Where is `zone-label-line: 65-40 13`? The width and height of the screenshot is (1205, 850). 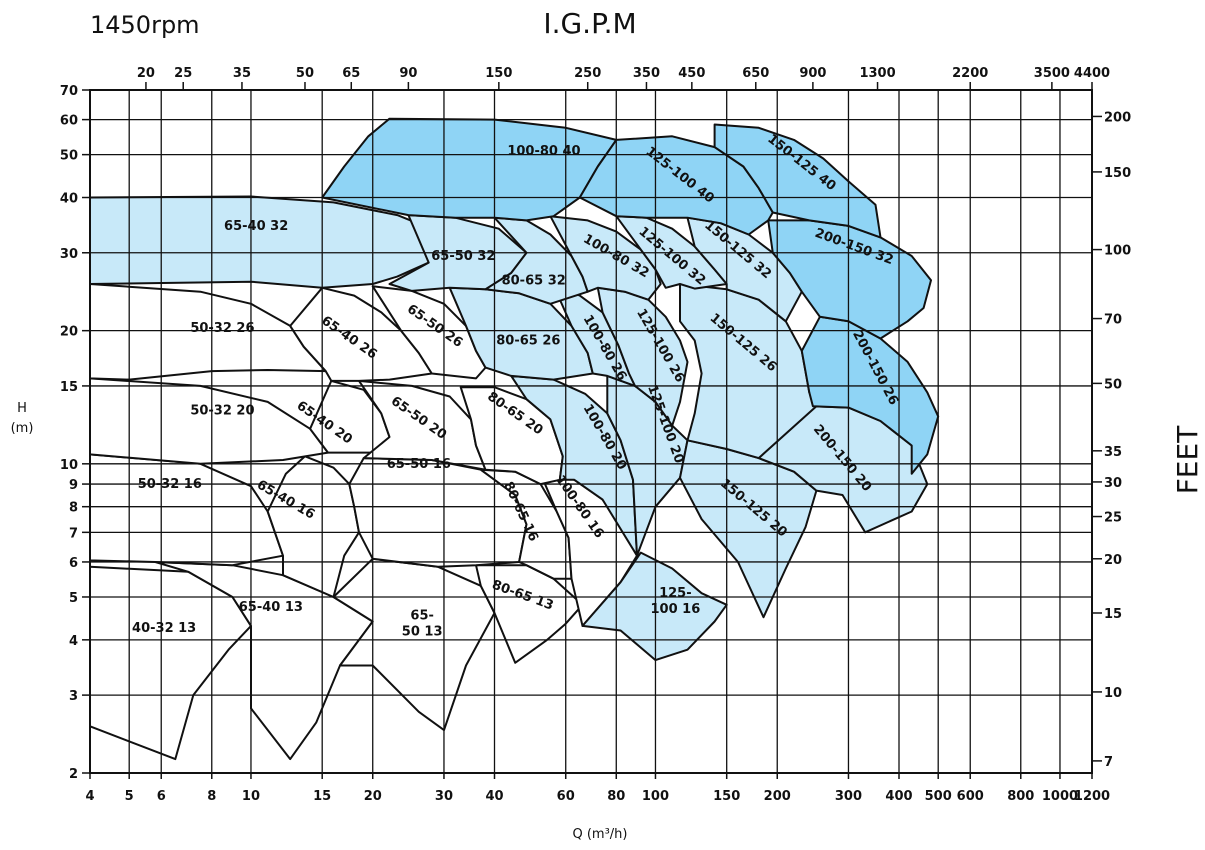 zone-label-line: 65-40 13 is located at coordinates (271, 606).